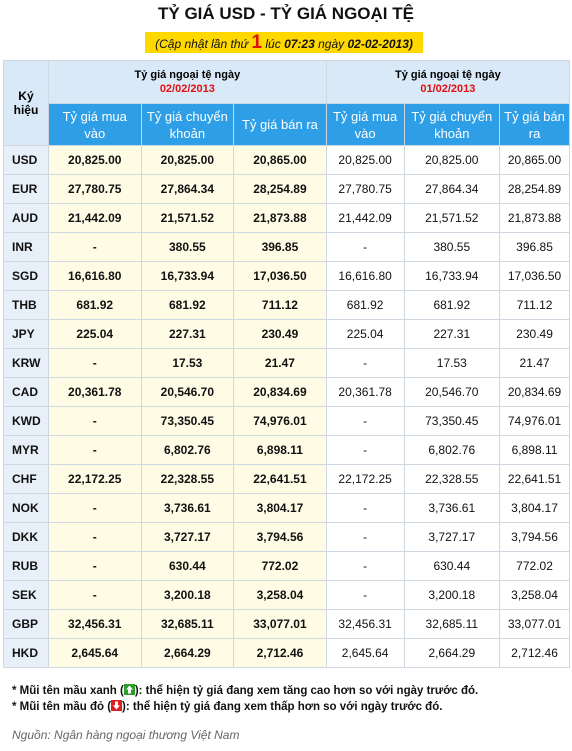  I want to click on currency-code: USD, so click(26, 160).